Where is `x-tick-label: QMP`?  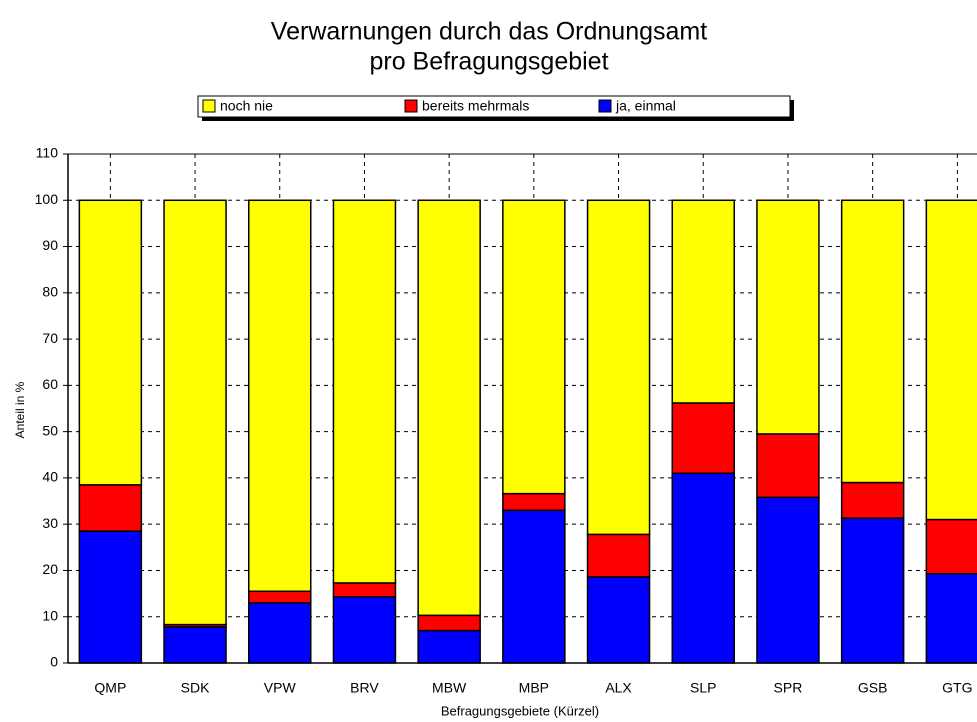 x-tick-label: QMP is located at coordinates (110, 688).